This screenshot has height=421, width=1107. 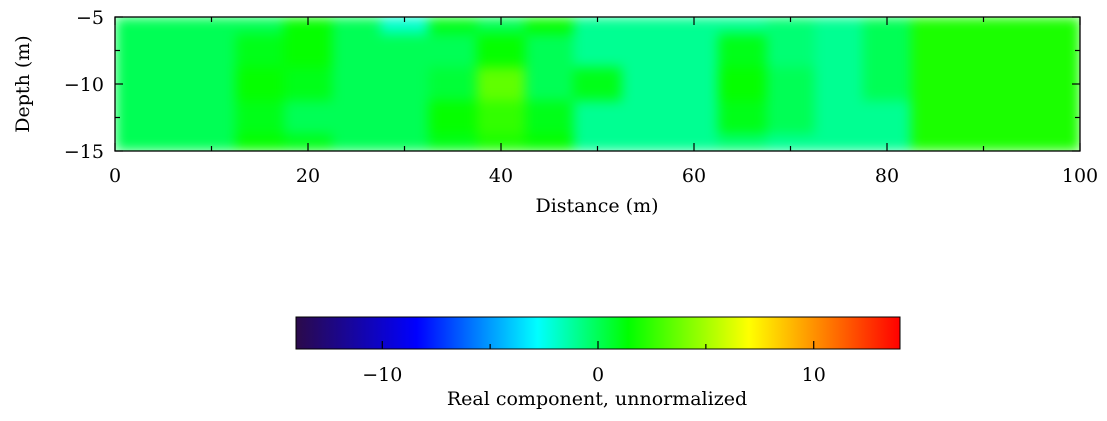 I want to click on x-tick-label: 20, so click(x=308, y=176).